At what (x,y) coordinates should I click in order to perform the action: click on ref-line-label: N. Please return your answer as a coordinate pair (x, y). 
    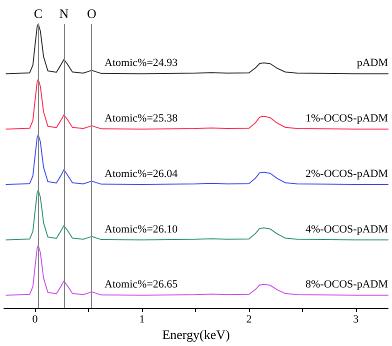
    Looking at the image, I should click on (64, 13).